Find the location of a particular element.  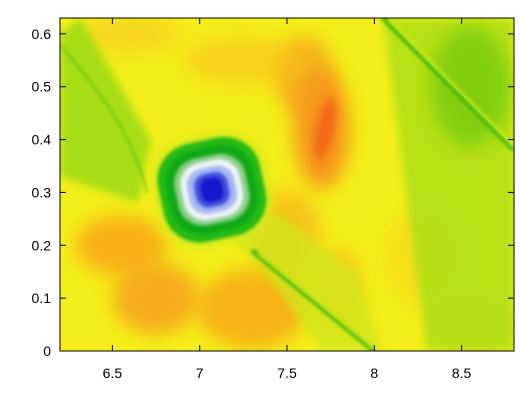

y-tick-label: 0 is located at coordinates (47, 351).